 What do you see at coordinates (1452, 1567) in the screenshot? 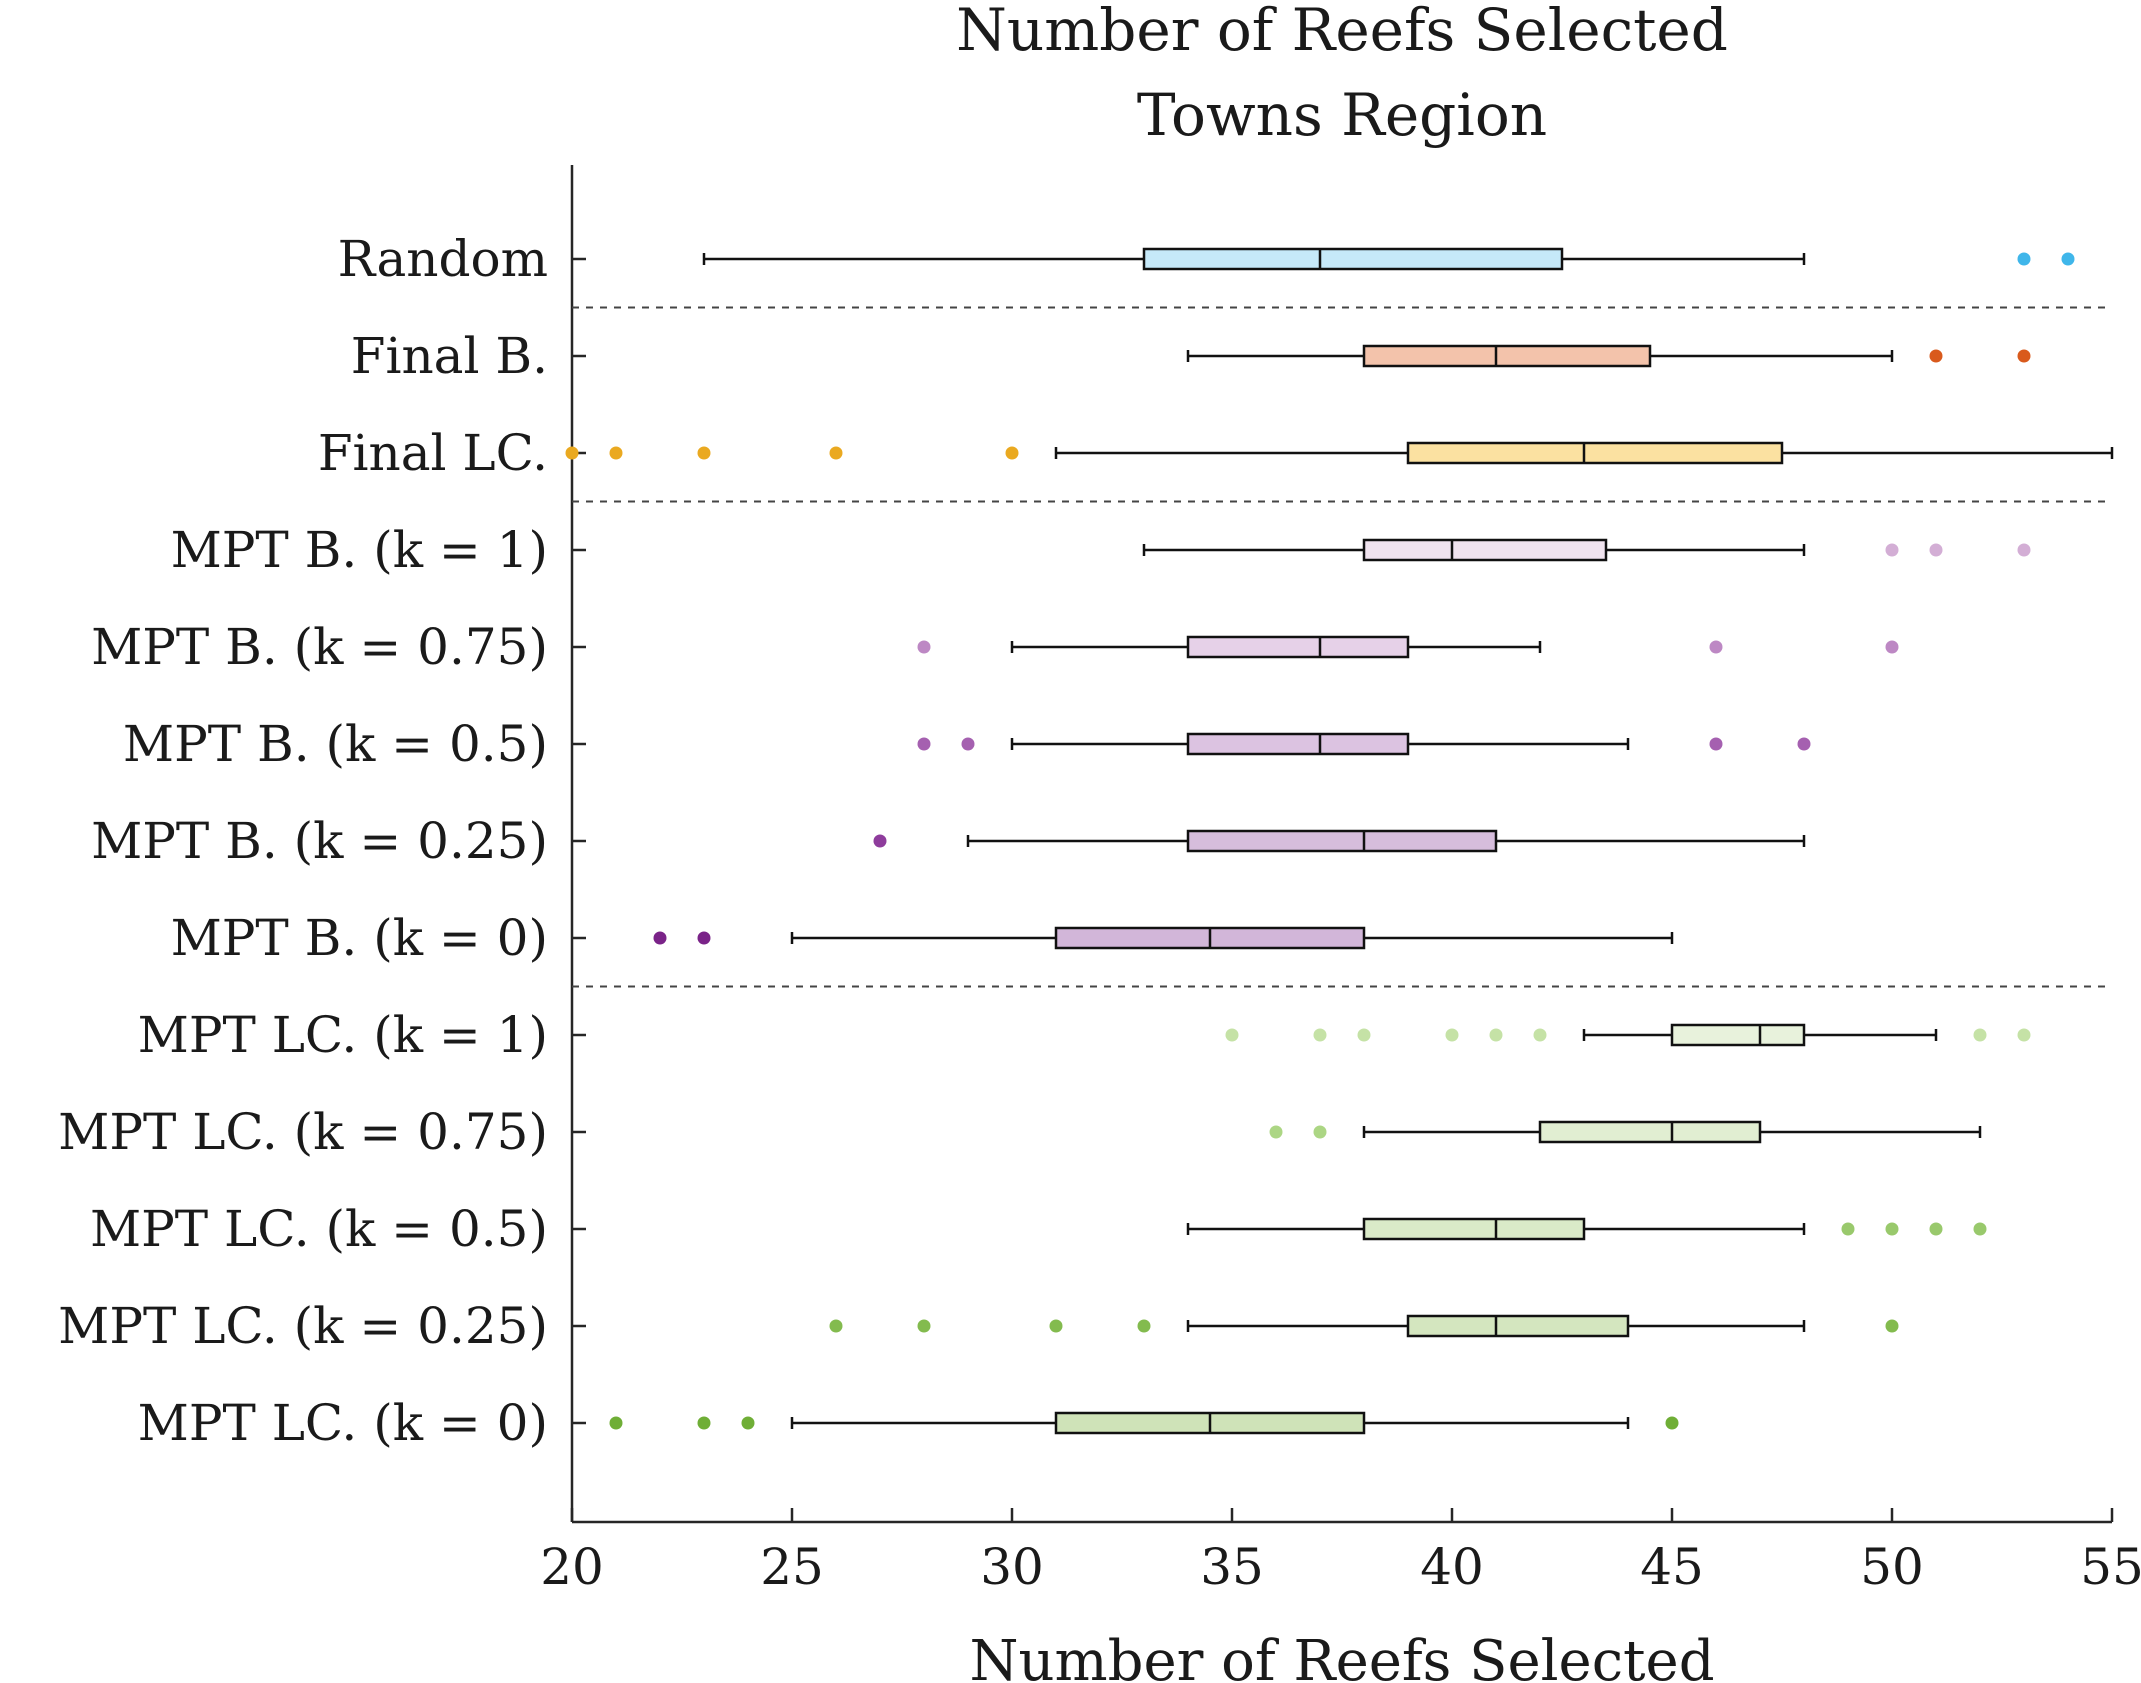
I see `x-tick-label: 40` at bounding box center [1452, 1567].